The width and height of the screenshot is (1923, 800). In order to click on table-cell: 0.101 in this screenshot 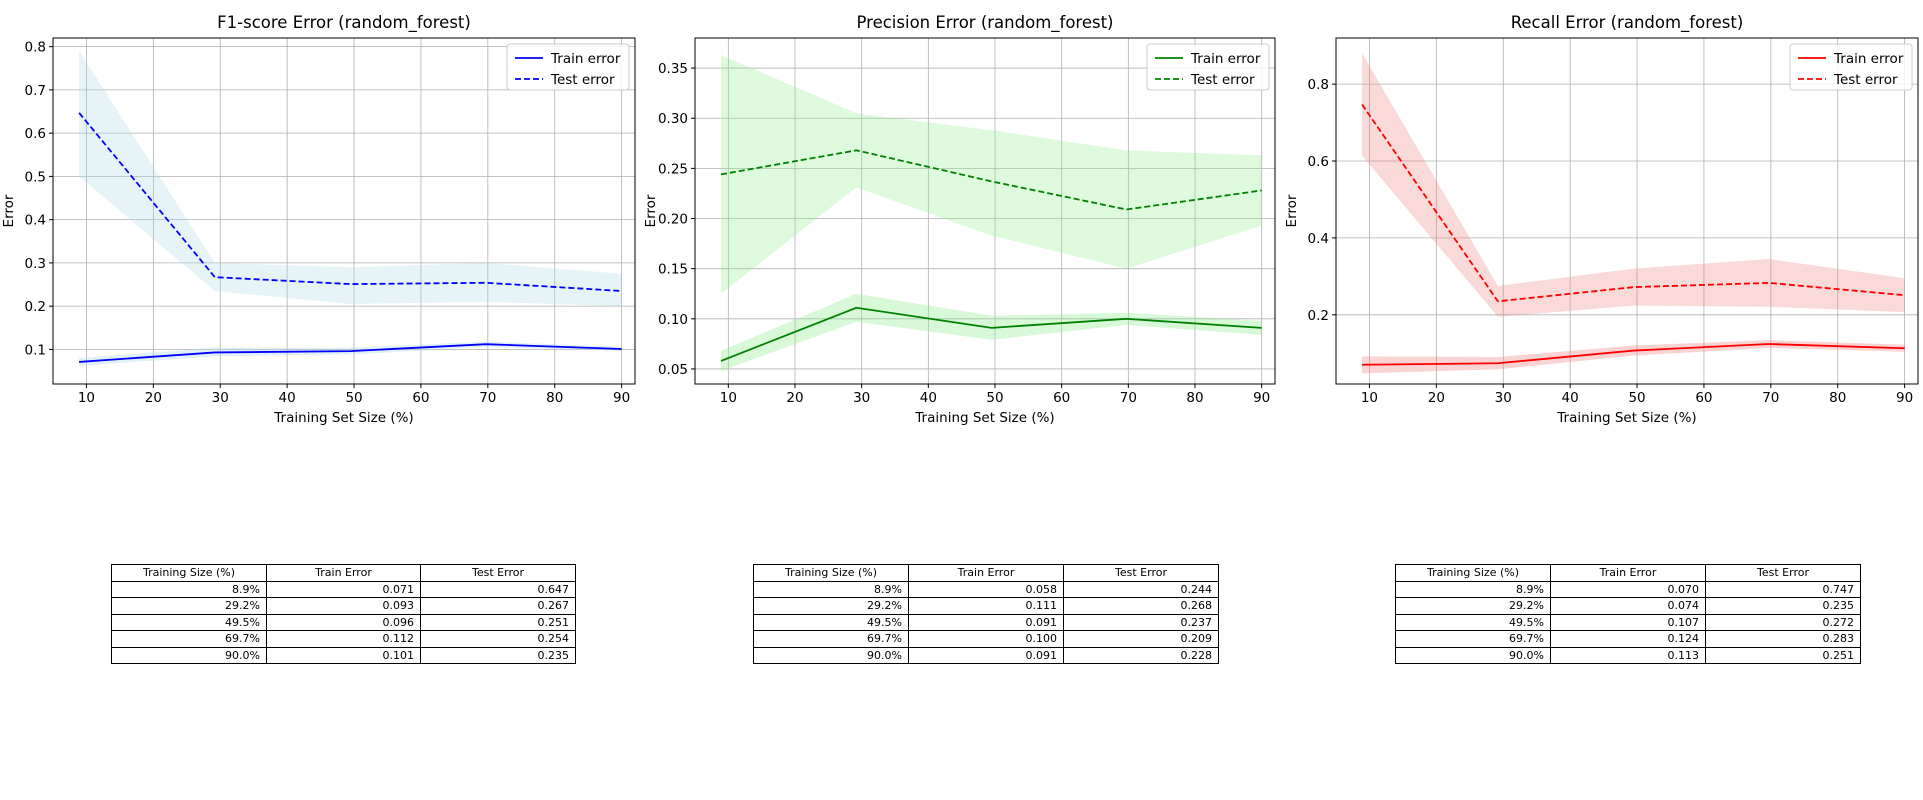, I will do `click(343, 655)`.